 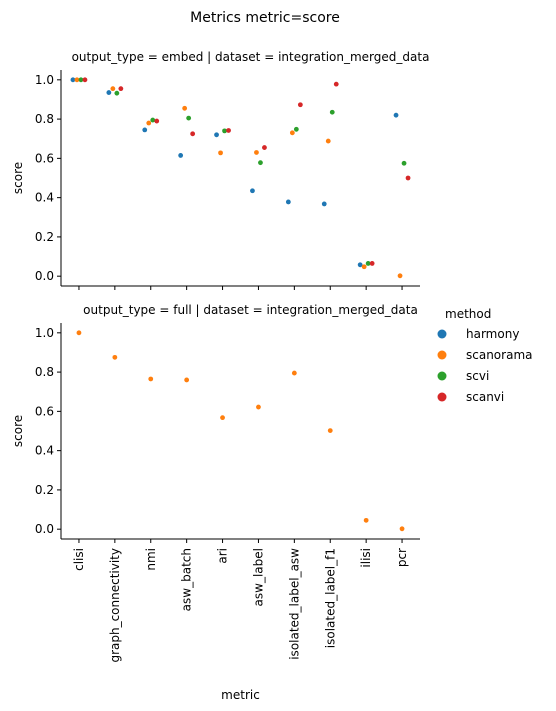 What do you see at coordinates (499, 355) in the screenshot?
I see `legend-label-scanorama: scanorama` at bounding box center [499, 355].